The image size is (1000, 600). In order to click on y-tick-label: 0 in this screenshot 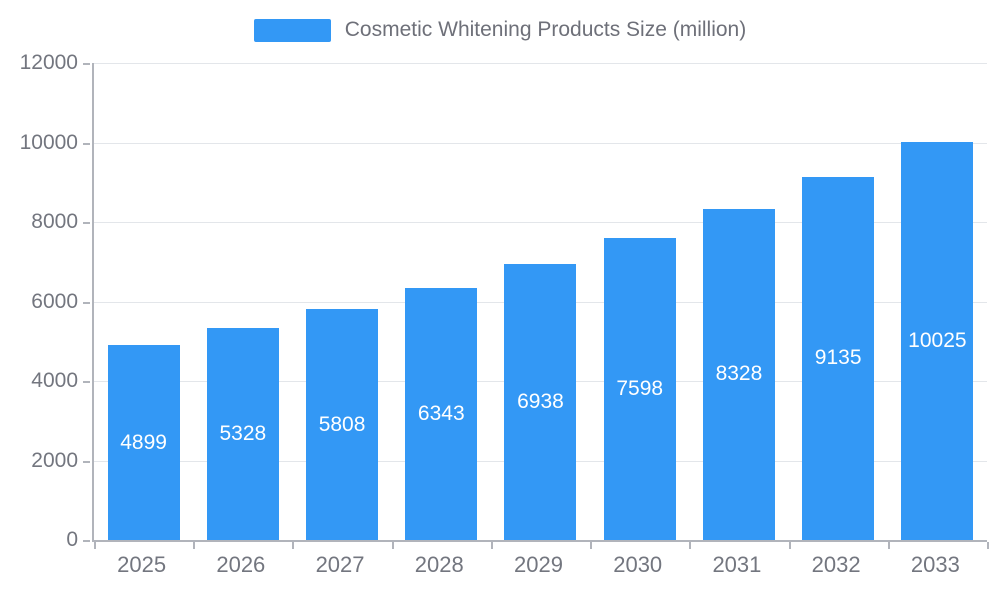, I will do `click(72, 539)`.